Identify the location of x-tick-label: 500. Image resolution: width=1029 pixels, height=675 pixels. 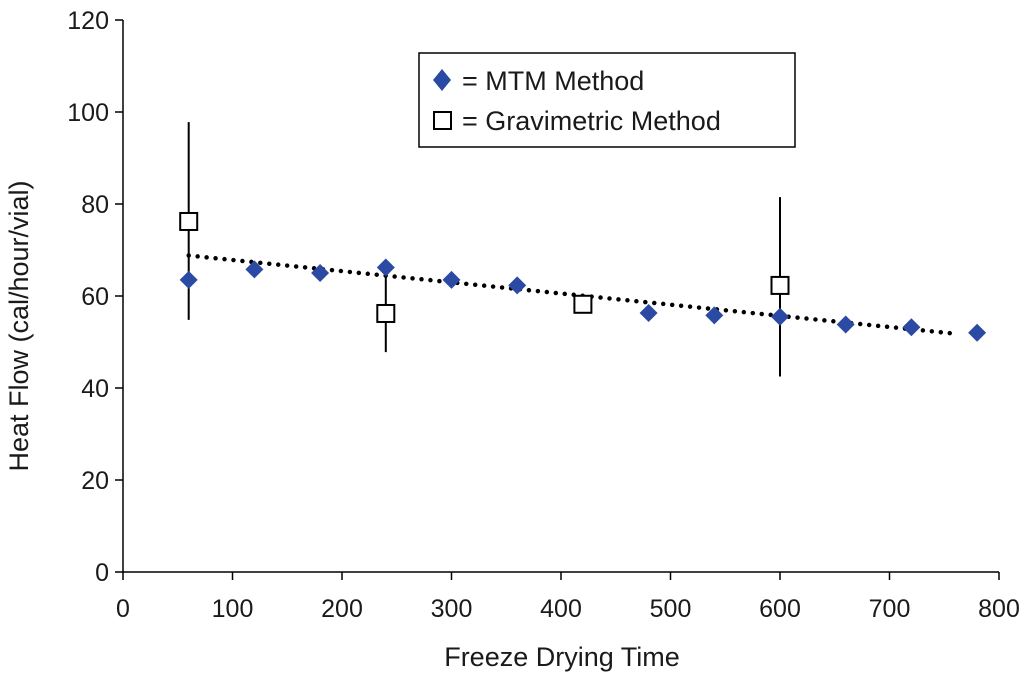
(671, 609).